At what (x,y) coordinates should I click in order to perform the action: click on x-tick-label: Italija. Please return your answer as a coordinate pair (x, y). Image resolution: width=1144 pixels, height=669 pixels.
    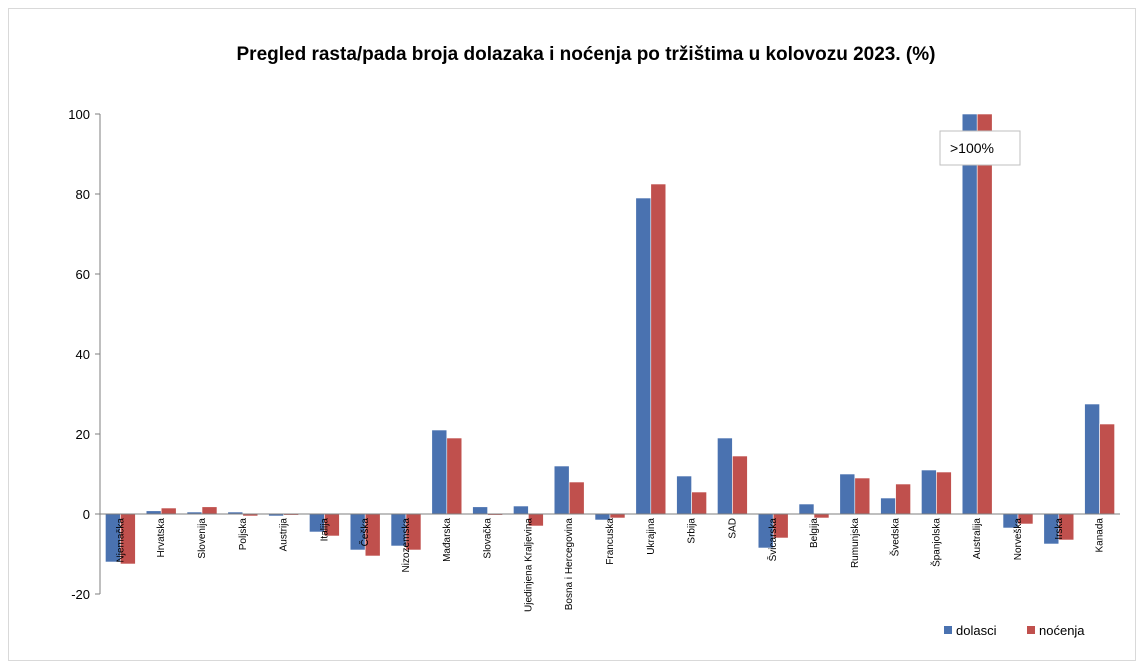
    Looking at the image, I should click on (324, 530).